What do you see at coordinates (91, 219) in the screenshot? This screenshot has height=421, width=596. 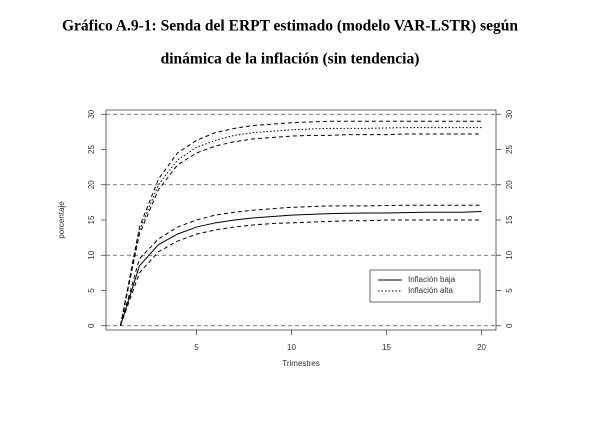 I see `y-tick-label: 15` at bounding box center [91, 219].